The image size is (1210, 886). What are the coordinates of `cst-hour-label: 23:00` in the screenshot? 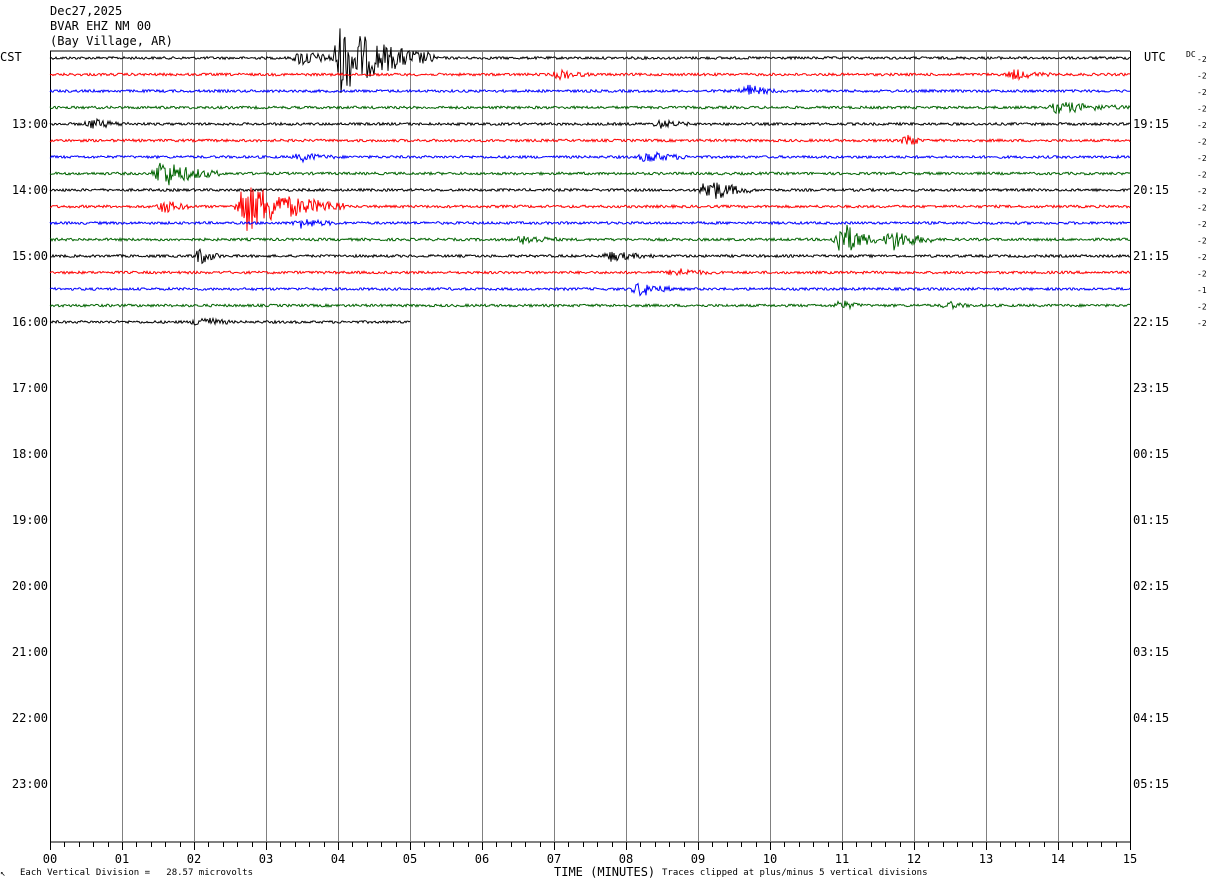 It's located at (30, 784).